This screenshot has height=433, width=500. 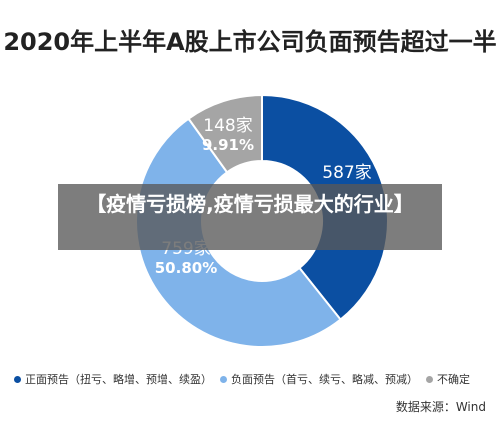 I want to click on slice-value-label: 587家, so click(x=346, y=173).